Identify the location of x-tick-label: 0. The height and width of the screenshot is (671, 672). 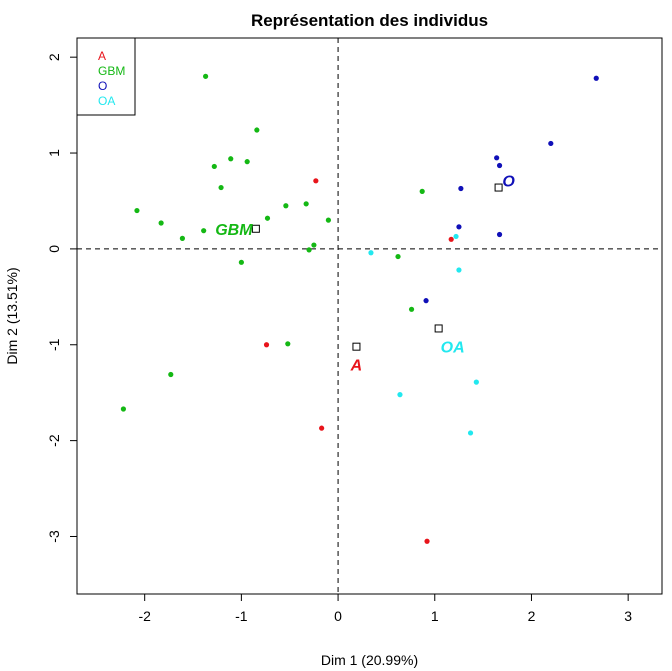
(338, 616).